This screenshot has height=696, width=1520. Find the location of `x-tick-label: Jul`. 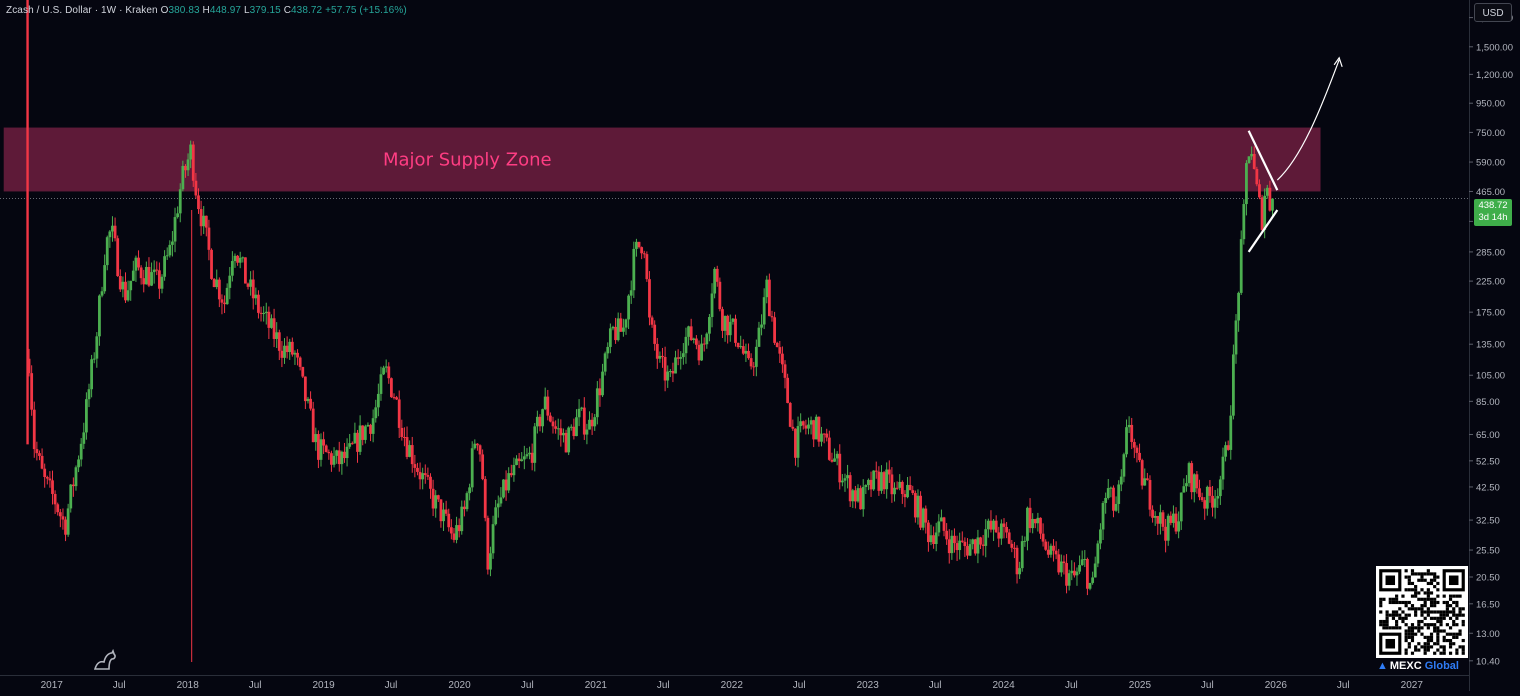

x-tick-label: Jul is located at coordinates (799, 685).